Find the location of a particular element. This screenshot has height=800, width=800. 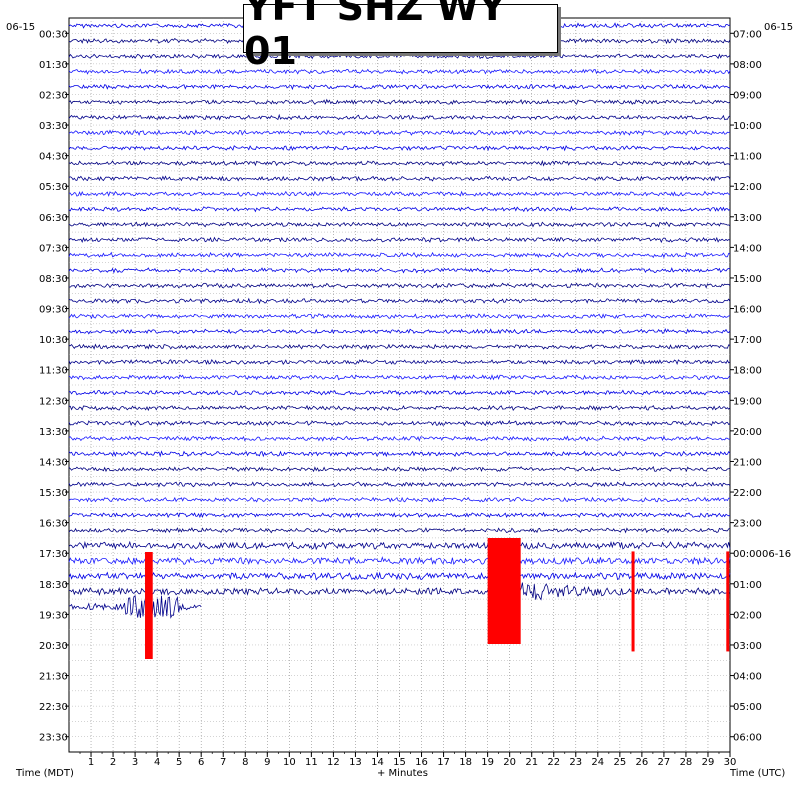

right-time-label: 09:00 is located at coordinates (747, 95).